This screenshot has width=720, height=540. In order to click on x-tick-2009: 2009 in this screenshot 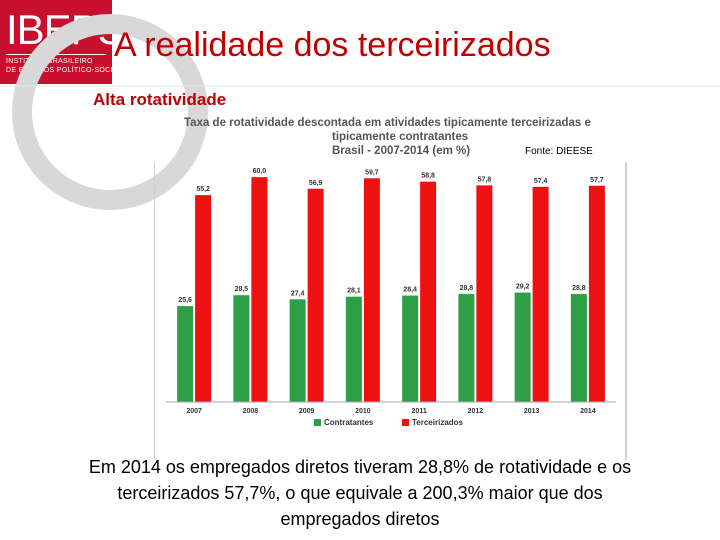, I will do `click(307, 411)`.